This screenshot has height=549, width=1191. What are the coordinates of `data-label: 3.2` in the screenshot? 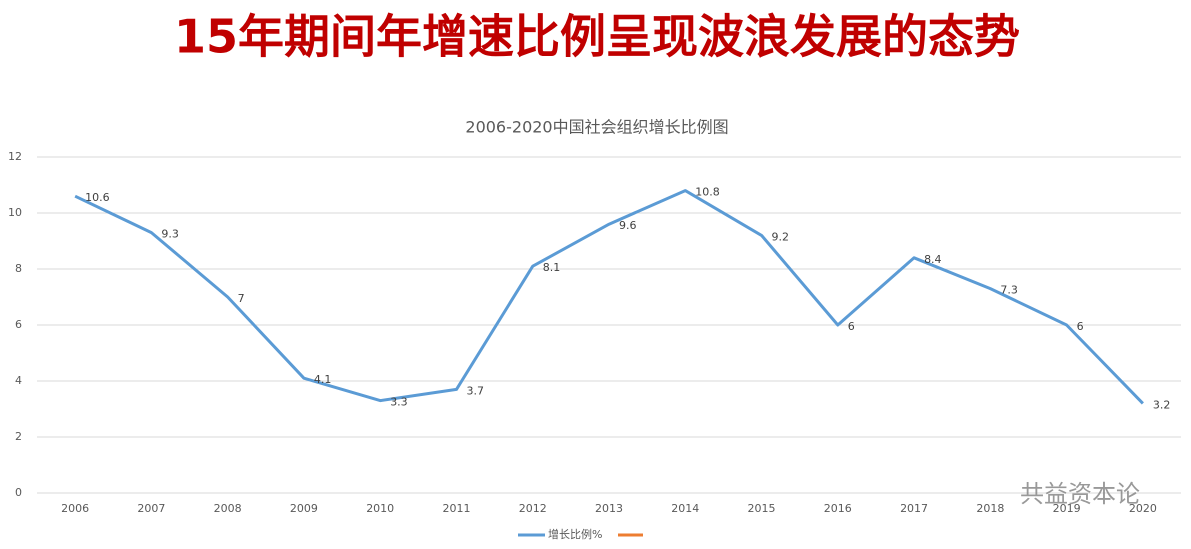 It's located at (1162, 404).